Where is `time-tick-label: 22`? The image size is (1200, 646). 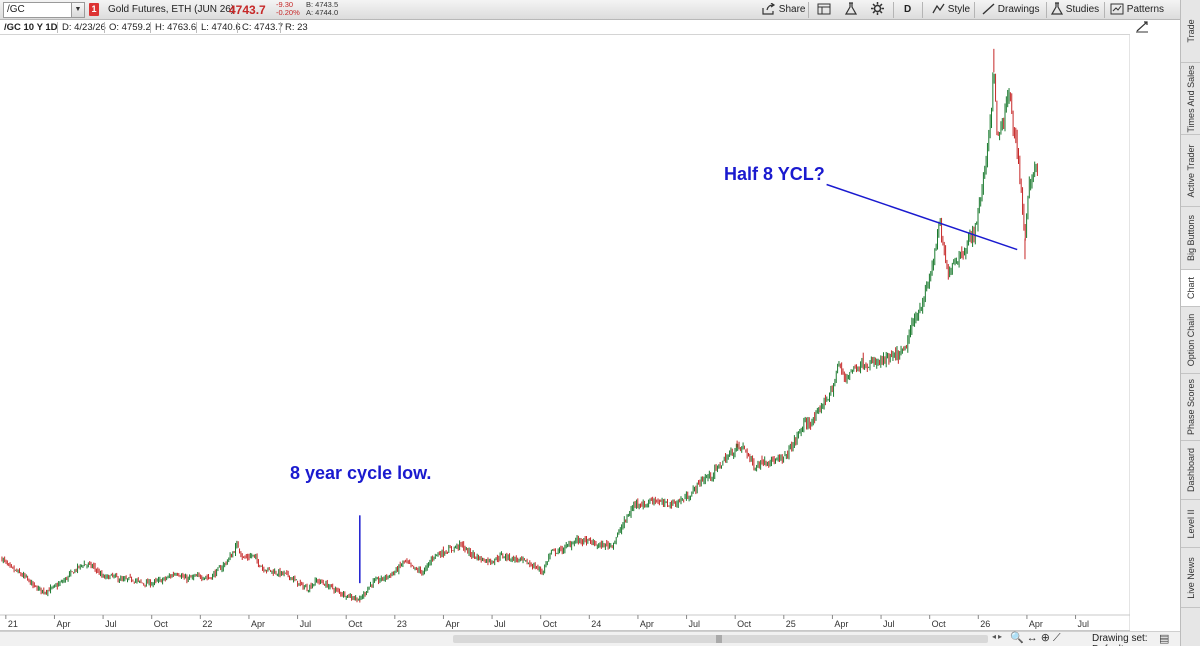 time-tick-label: 22 is located at coordinates (207, 624).